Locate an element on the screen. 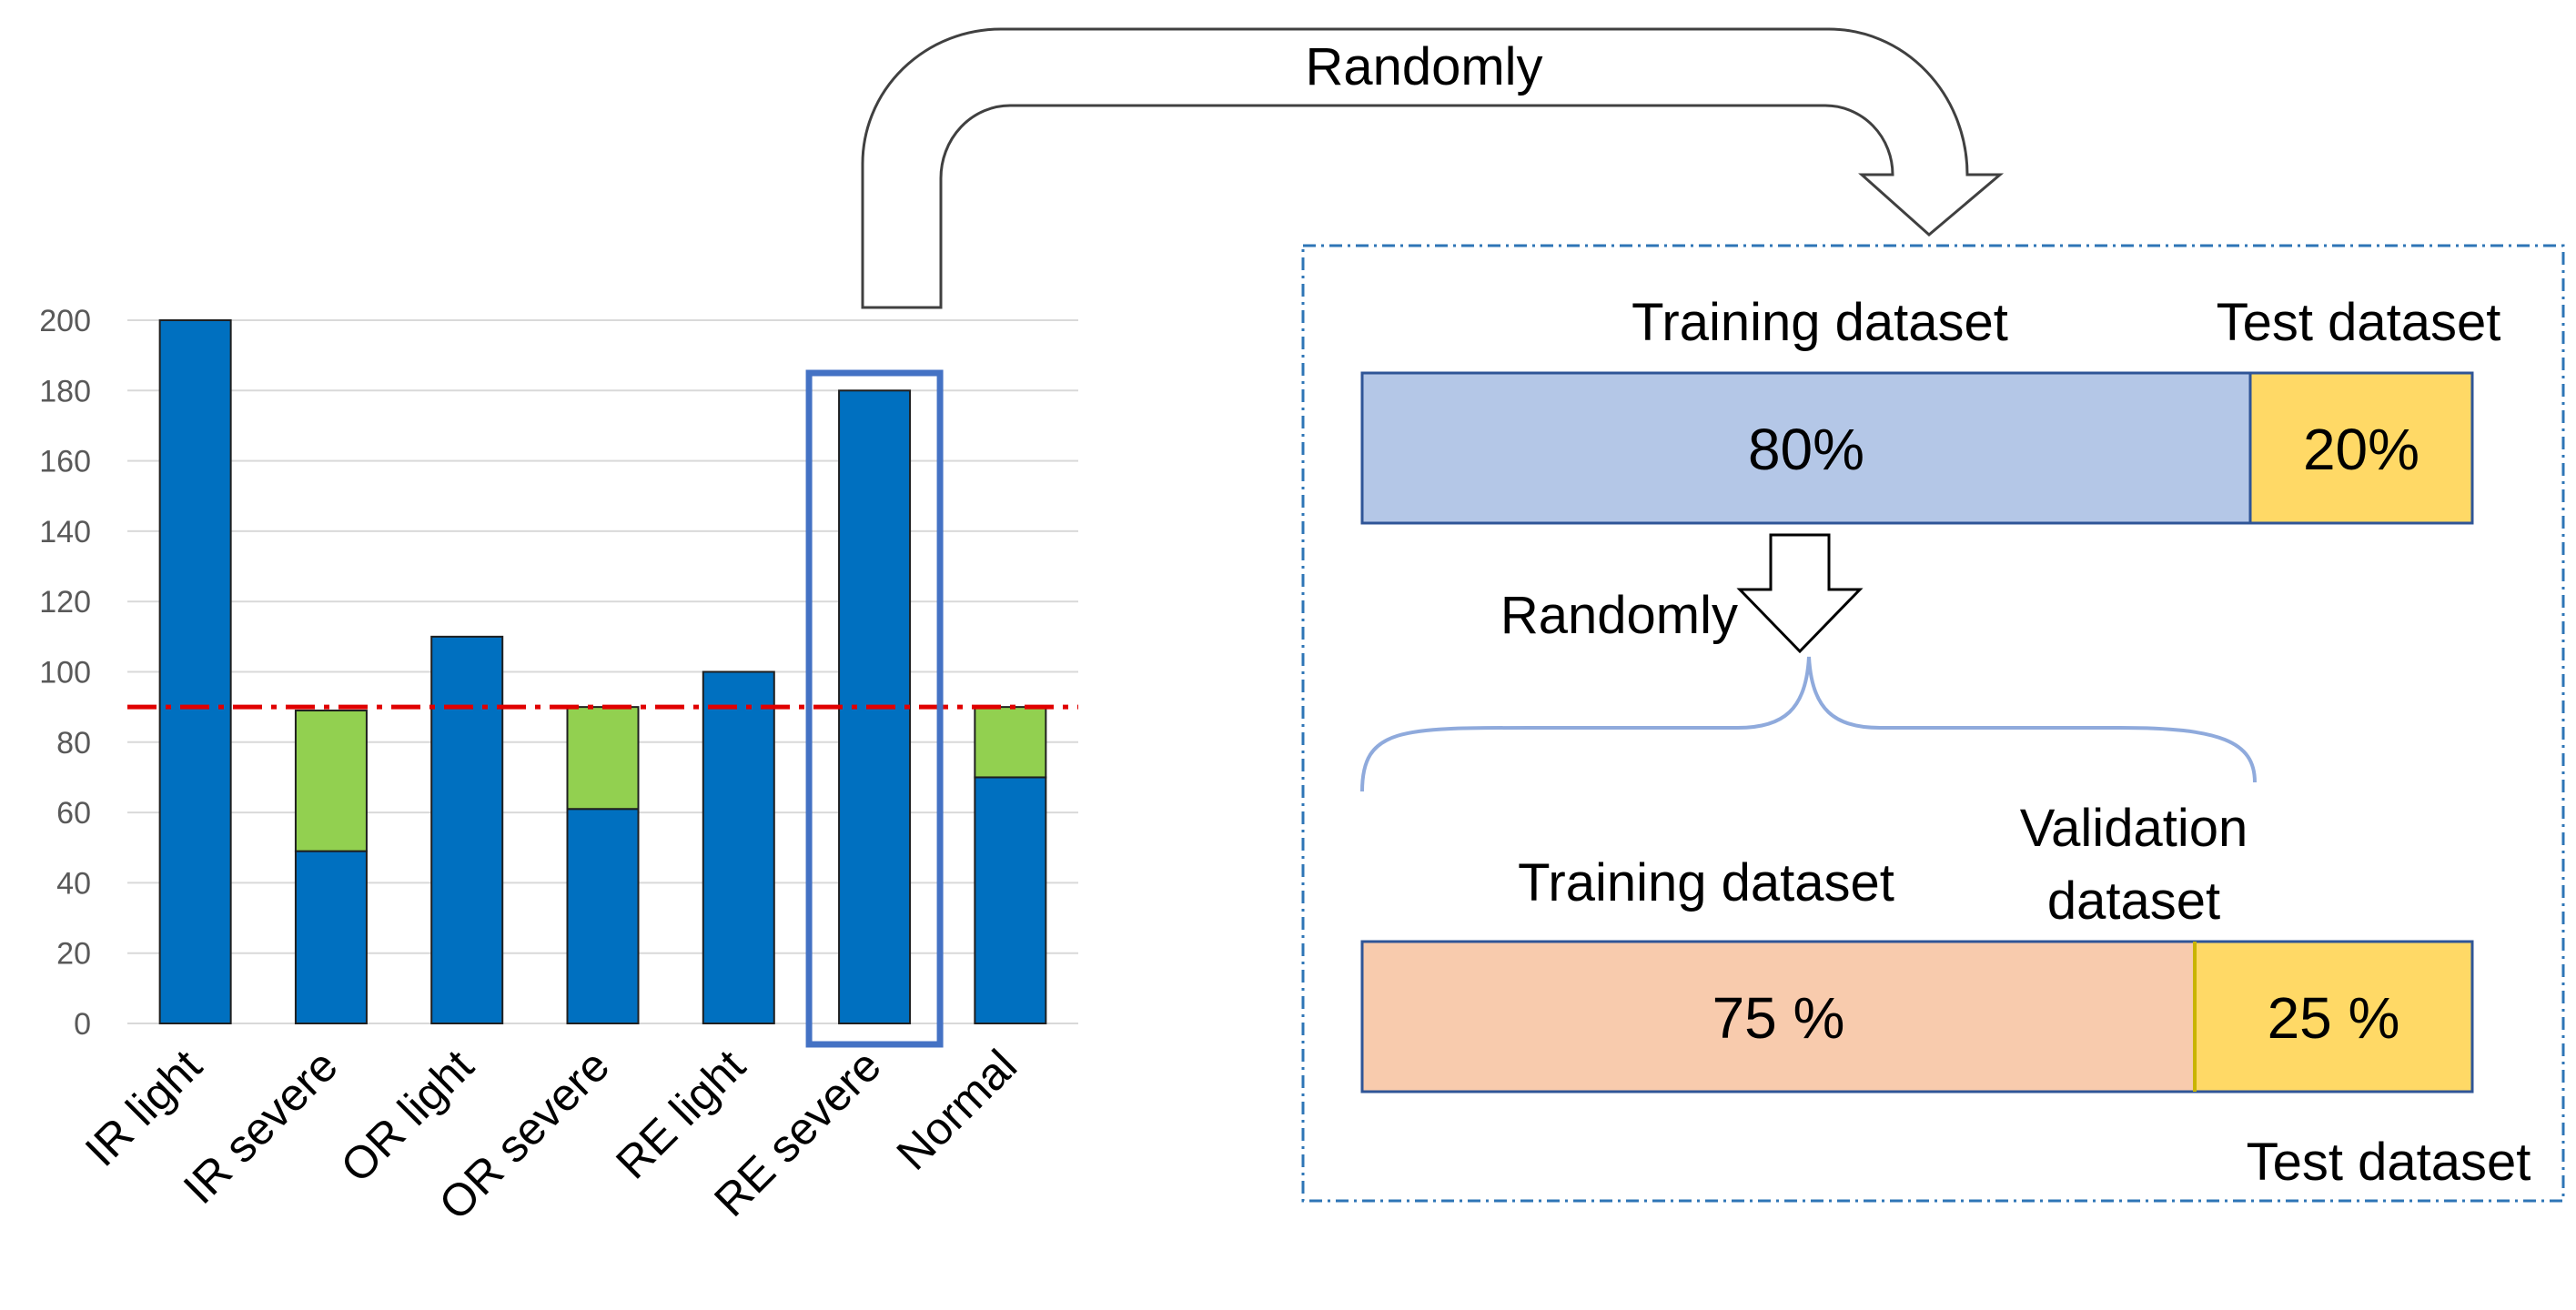 The image size is (2576, 1310). split1-train-percent: 80% is located at coordinates (1806, 449).